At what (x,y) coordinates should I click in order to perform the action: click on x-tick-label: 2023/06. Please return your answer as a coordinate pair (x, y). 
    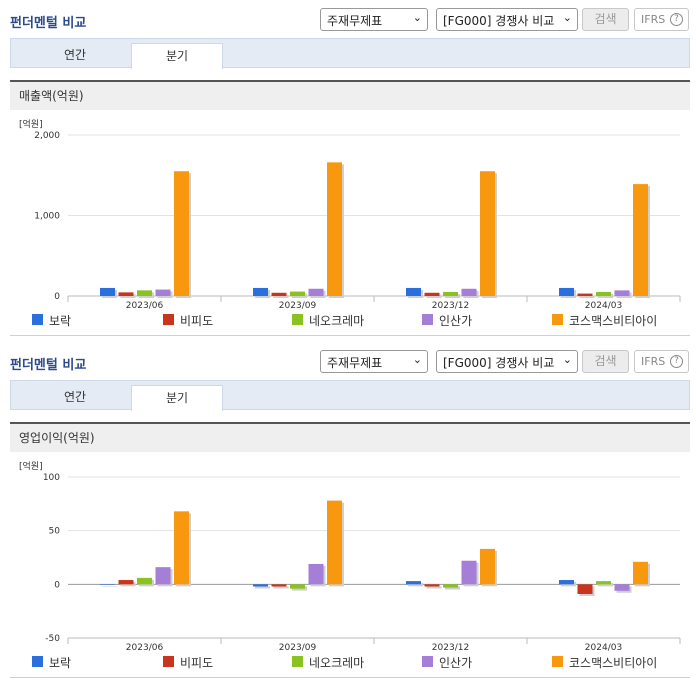
    Looking at the image, I should click on (145, 648).